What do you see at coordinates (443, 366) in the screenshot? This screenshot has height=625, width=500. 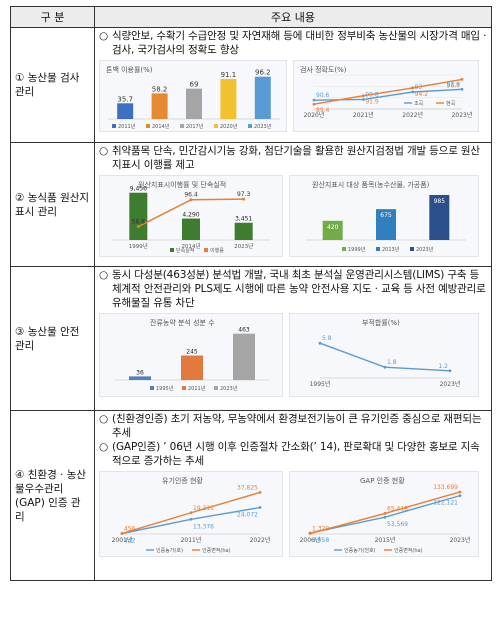 I see `data-label: 1.2` at bounding box center [443, 366].